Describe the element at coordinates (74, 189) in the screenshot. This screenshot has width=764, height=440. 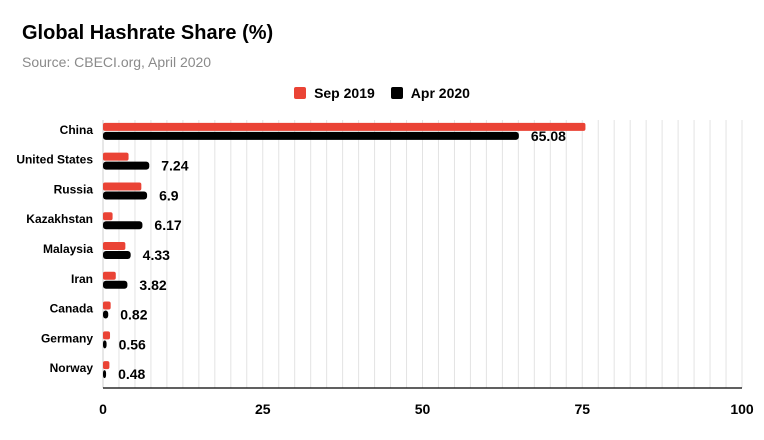
I see `category-label: Russia` at that location.